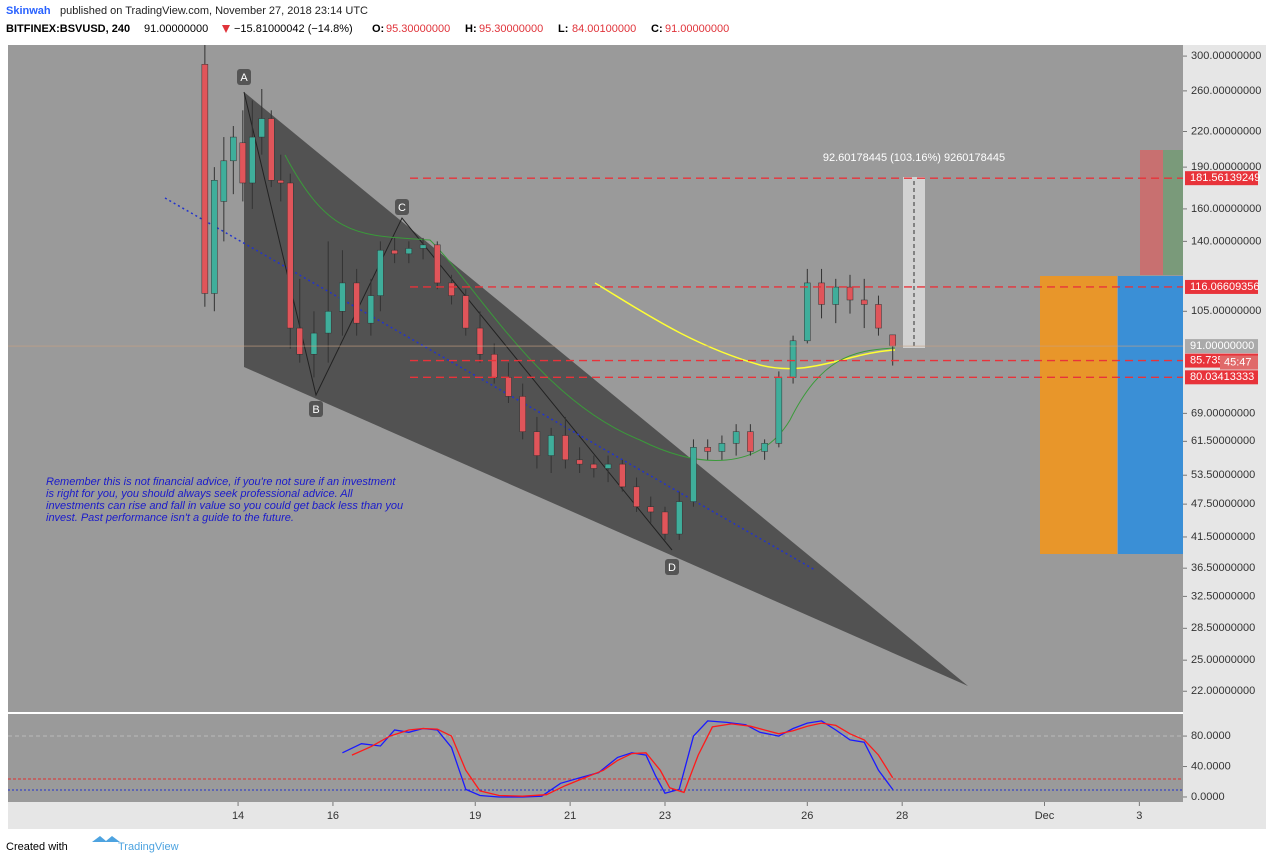 The height and width of the screenshot is (864, 1274). I want to click on countdown-tag, so click(1239, 362).